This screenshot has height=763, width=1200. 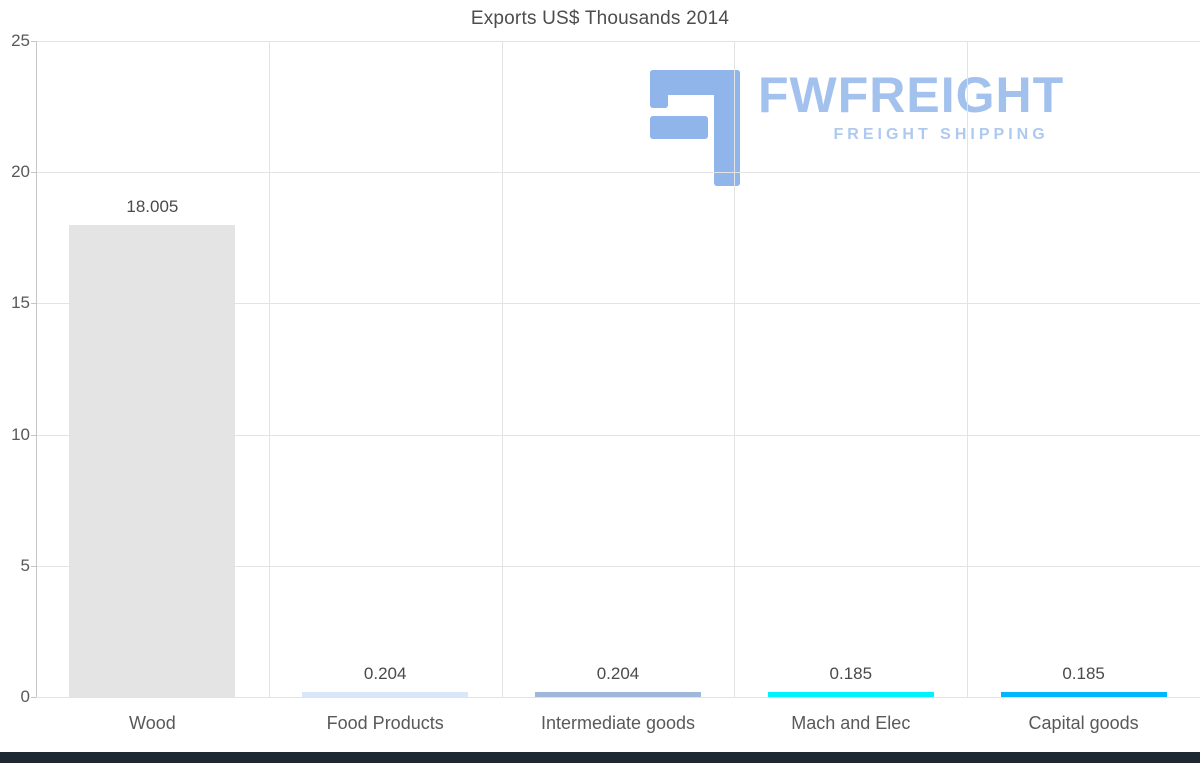 I want to click on brand-watermark: FWFREIGHT FREIGHT SHIPPING, so click(x=898, y=126).